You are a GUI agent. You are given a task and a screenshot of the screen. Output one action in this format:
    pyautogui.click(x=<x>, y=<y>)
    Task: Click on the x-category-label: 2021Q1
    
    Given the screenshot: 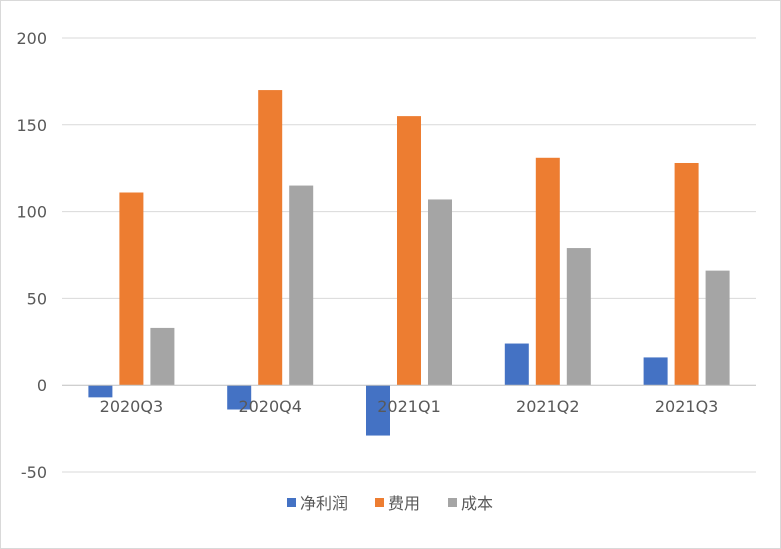 What is the action you would take?
    pyautogui.click(x=409, y=406)
    